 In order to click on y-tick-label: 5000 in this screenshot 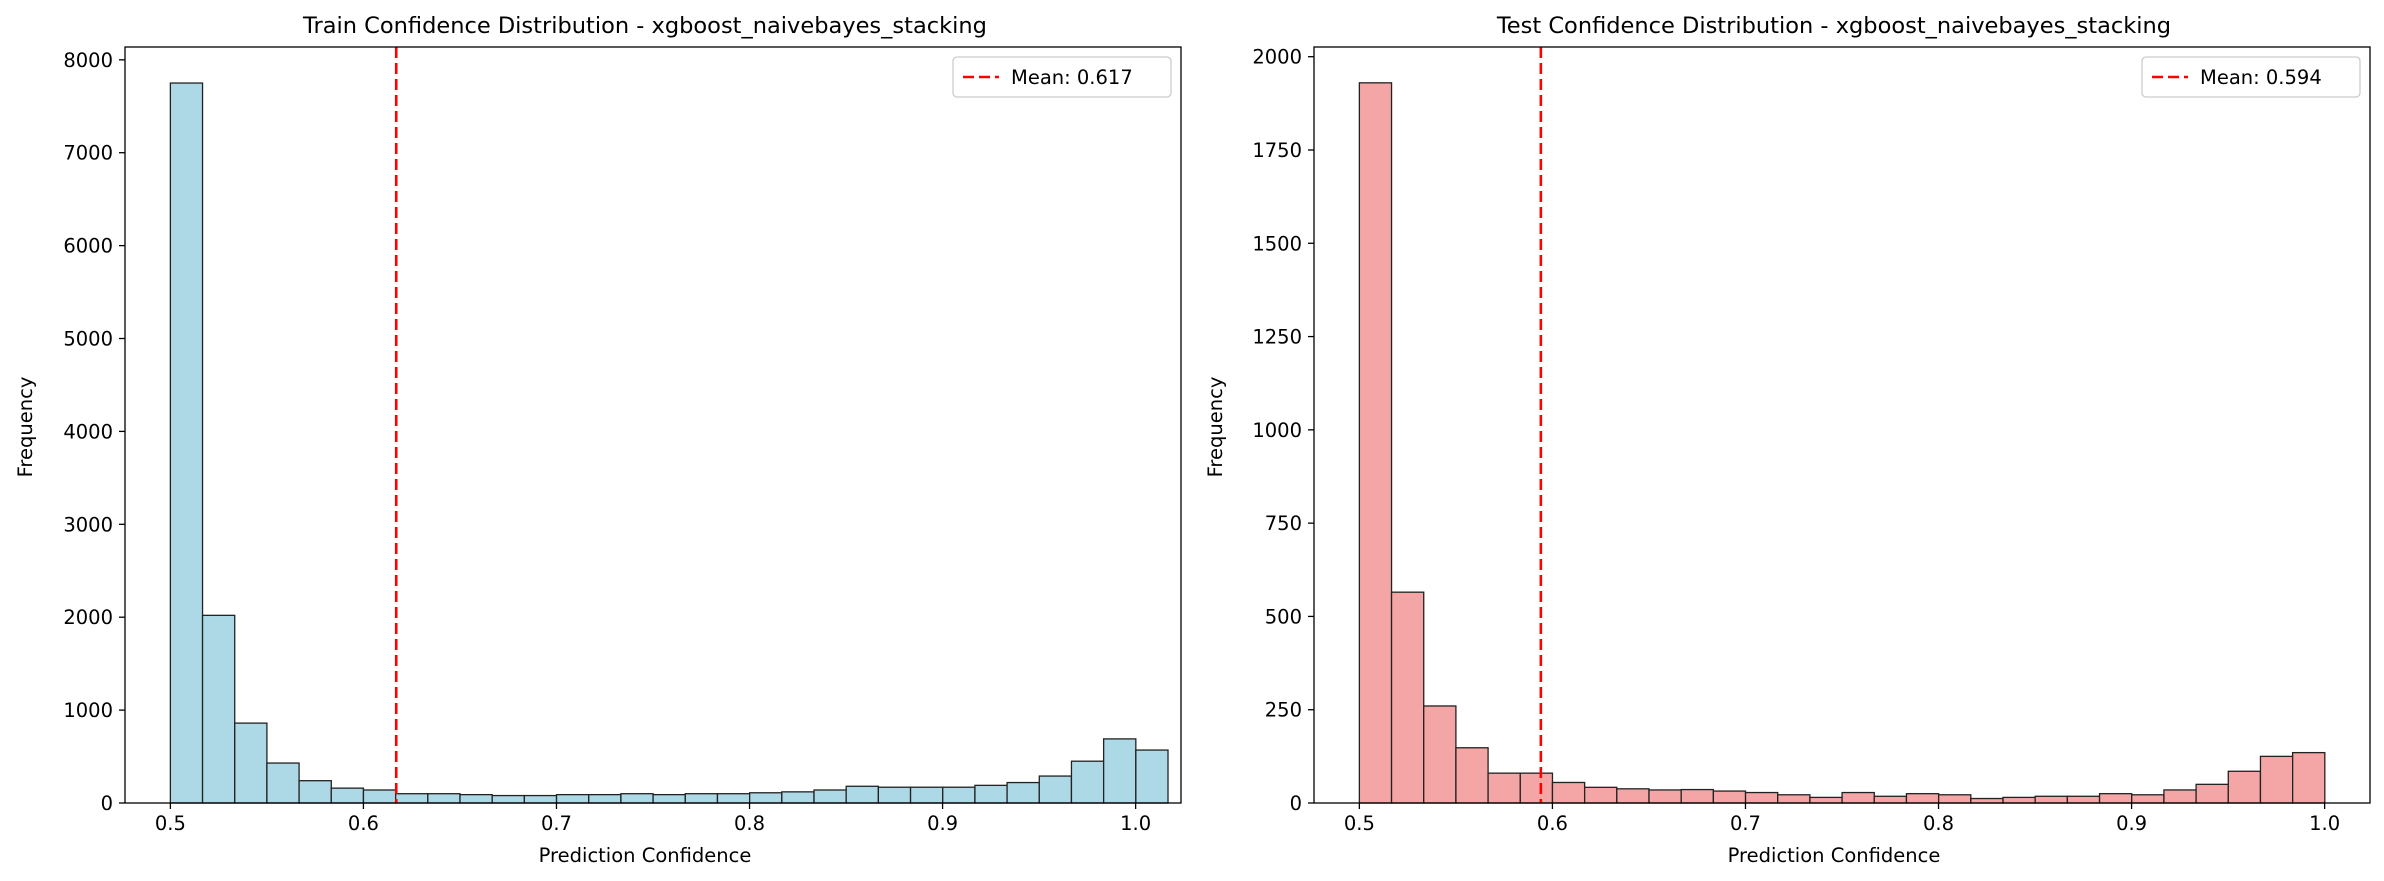, I will do `click(88, 339)`.